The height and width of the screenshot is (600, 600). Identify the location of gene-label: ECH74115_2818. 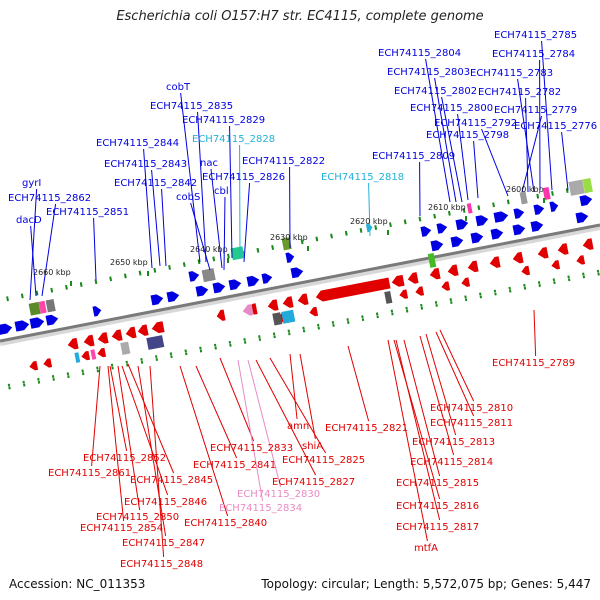
(362, 177).